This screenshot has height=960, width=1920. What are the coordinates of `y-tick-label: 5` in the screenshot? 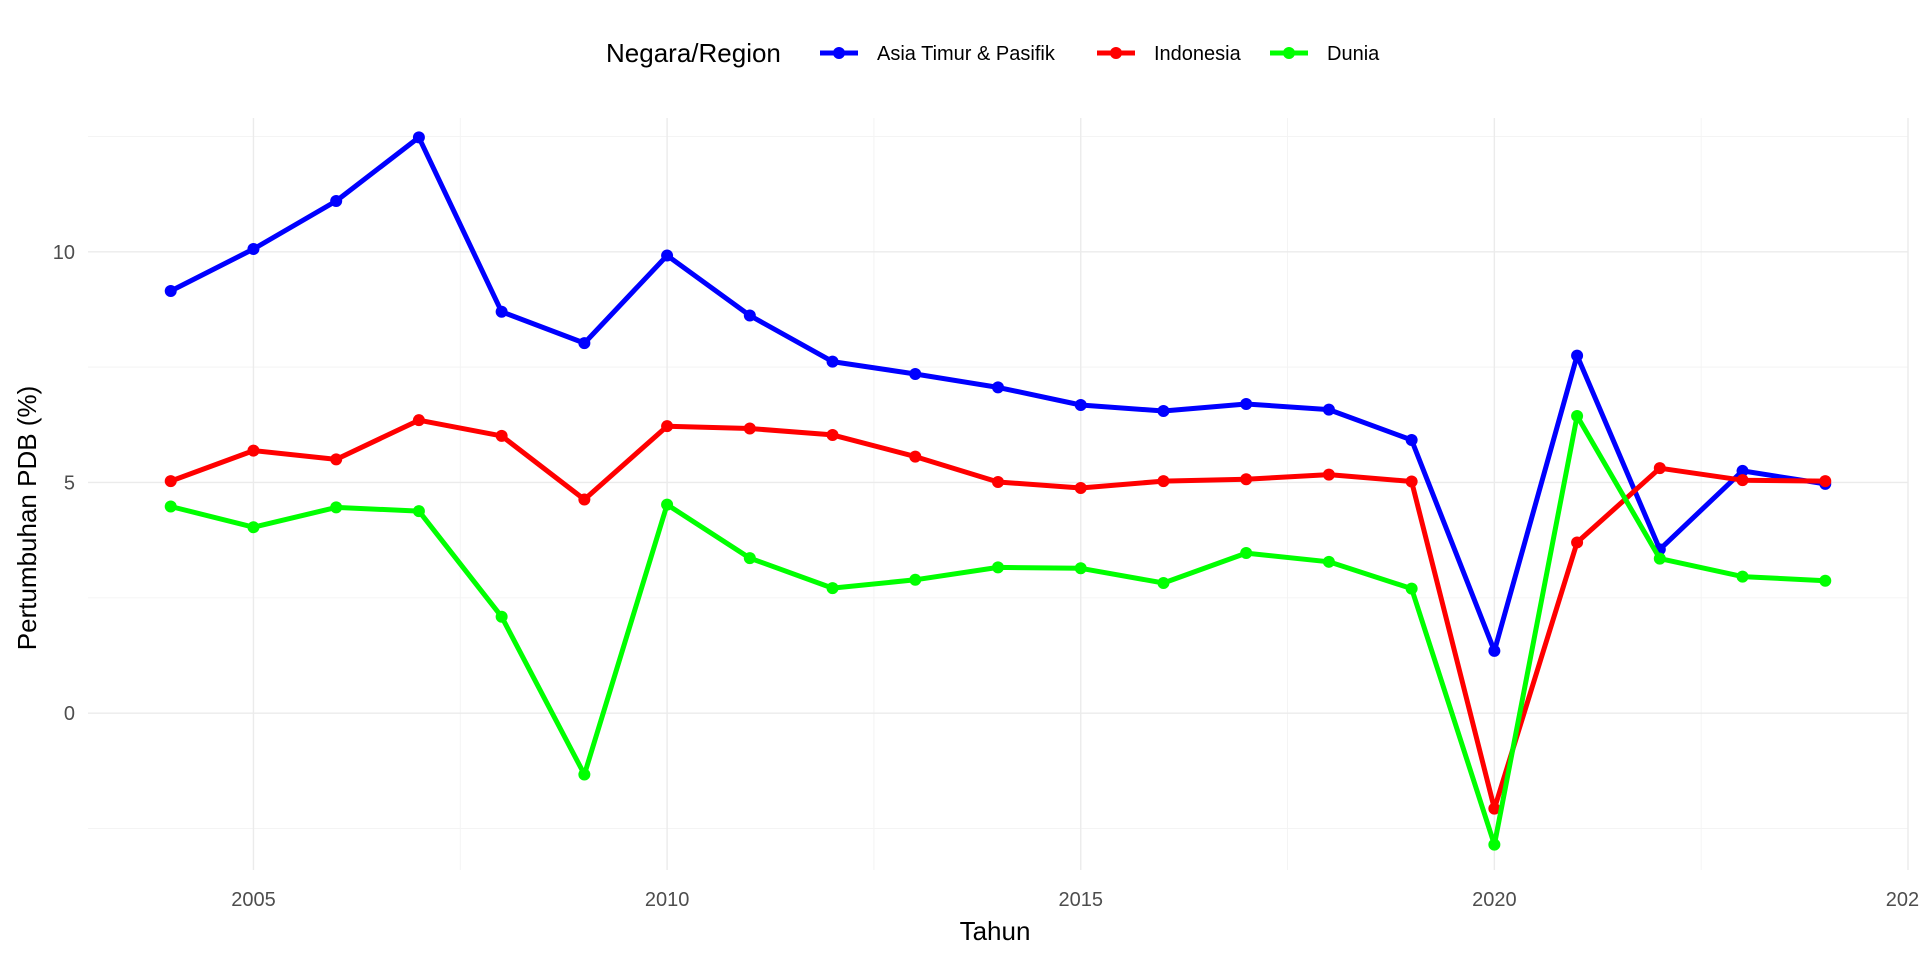 It's located at (69, 483).